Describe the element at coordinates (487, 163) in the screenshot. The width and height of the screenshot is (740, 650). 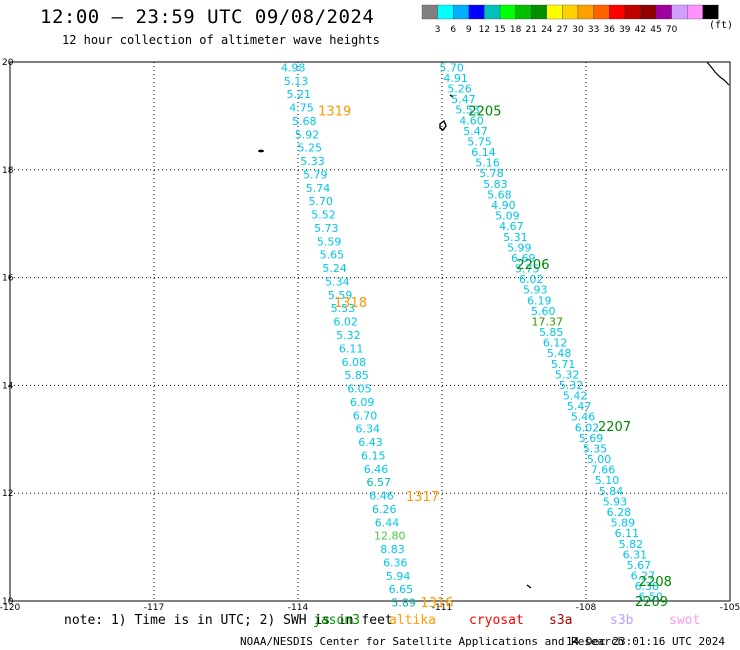
I see `swh-value: 5.16` at that location.